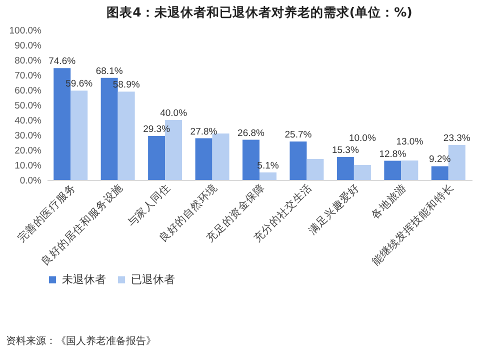 This screenshot has height=358, width=499. Describe the element at coordinates (28, 61) in the screenshot. I see `y-tick-label: 80.0%` at that location.